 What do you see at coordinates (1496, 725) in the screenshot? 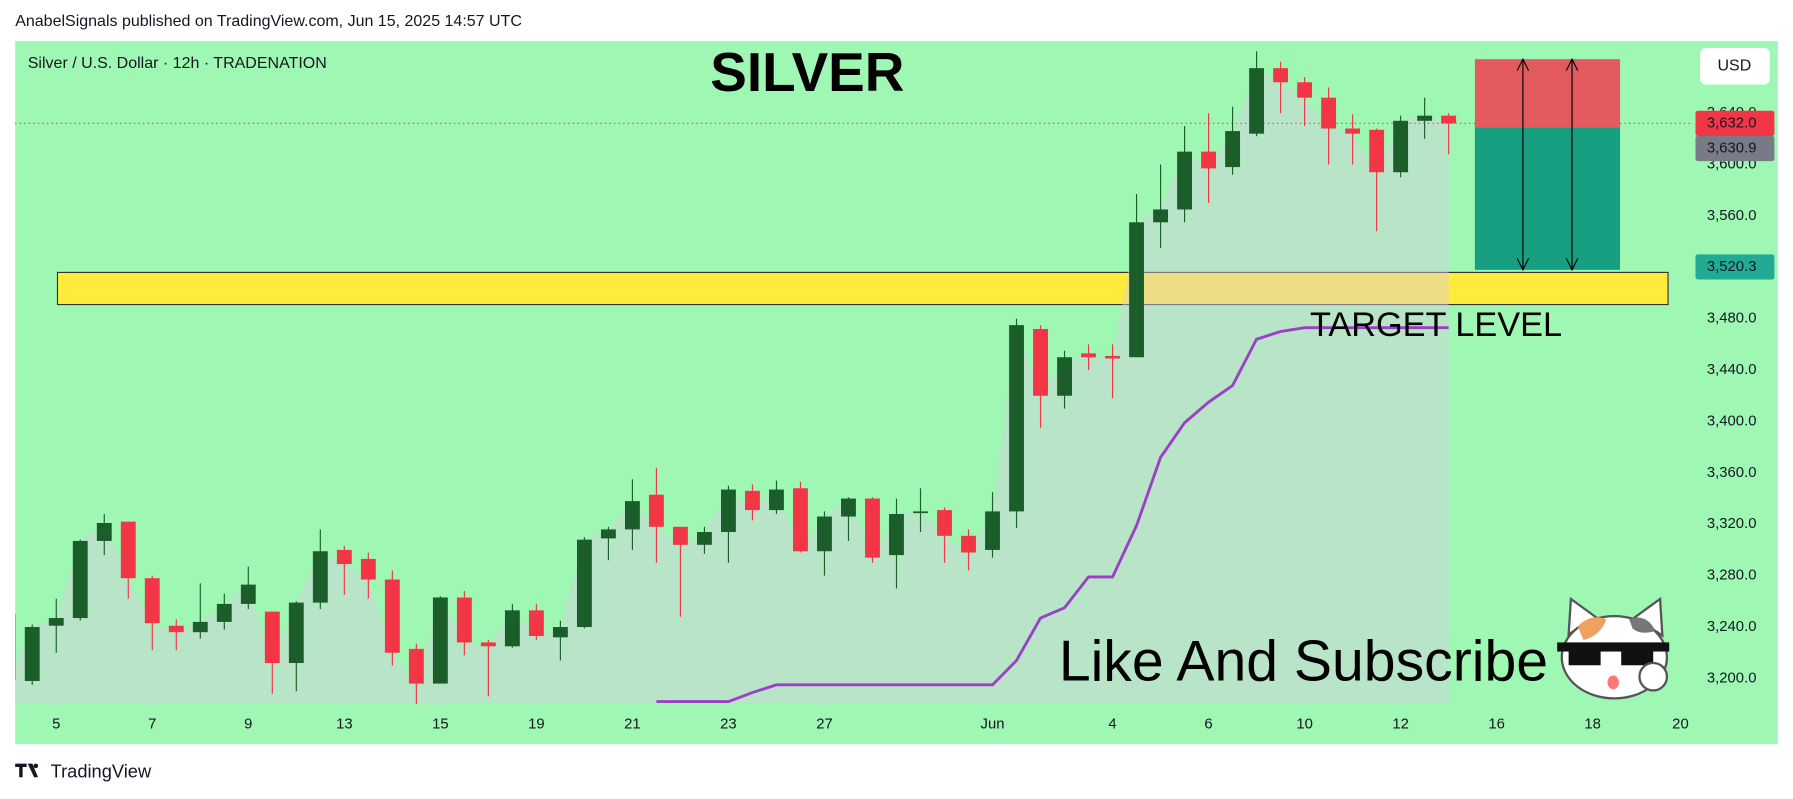
I see `x-tick-label: 16` at bounding box center [1496, 725].